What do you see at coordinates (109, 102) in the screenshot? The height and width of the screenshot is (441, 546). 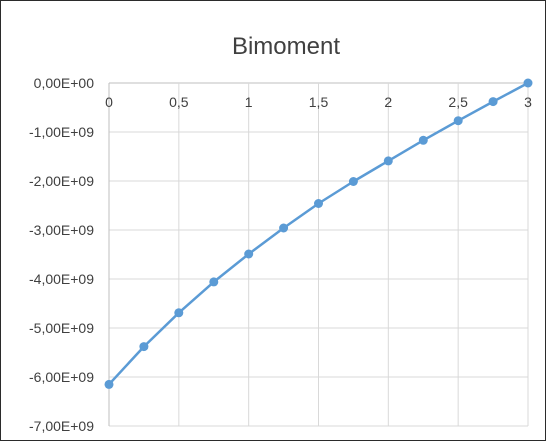 I see `x-tick-label: 0` at bounding box center [109, 102].